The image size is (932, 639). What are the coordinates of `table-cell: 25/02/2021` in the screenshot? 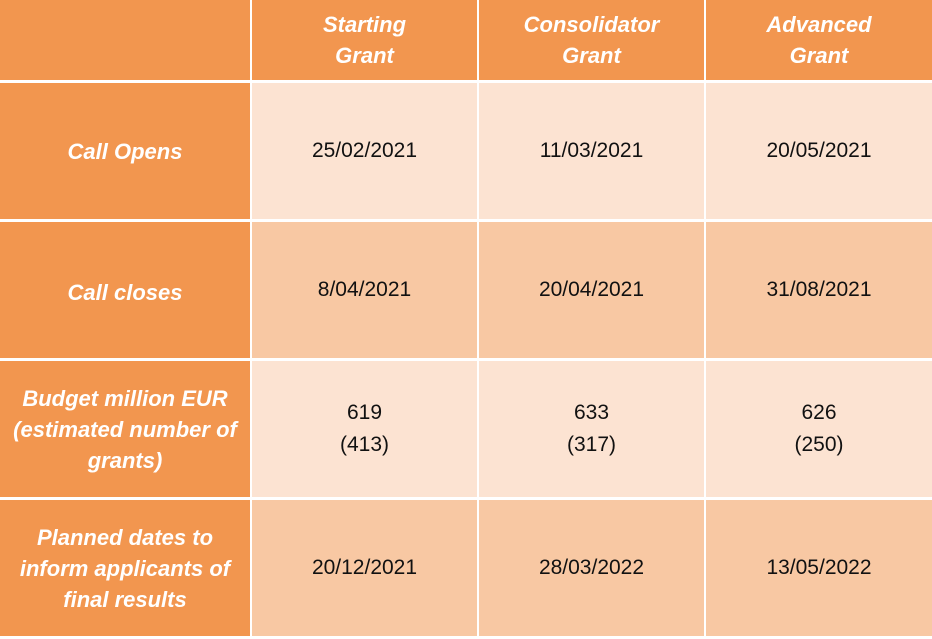 It's located at (364, 151).